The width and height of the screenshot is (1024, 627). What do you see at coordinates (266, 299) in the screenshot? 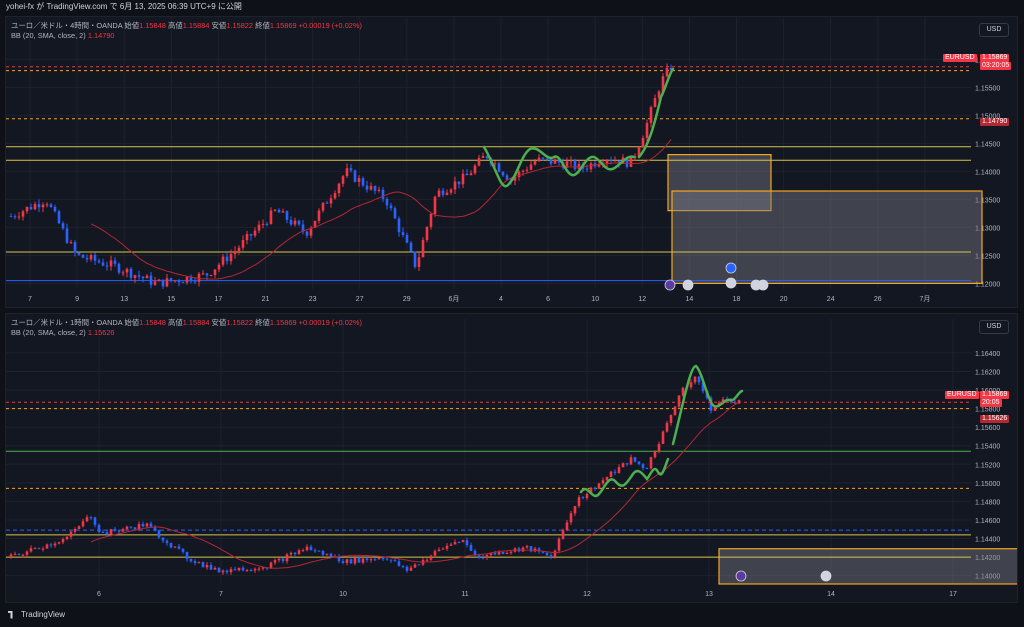
I see `time-axis-label: 21` at bounding box center [266, 299].